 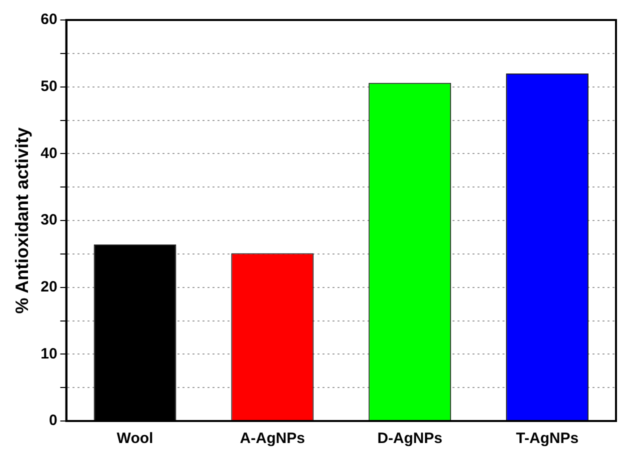 What do you see at coordinates (409, 439) in the screenshot?
I see `x-tick-label: D-AgNPs` at bounding box center [409, 439].